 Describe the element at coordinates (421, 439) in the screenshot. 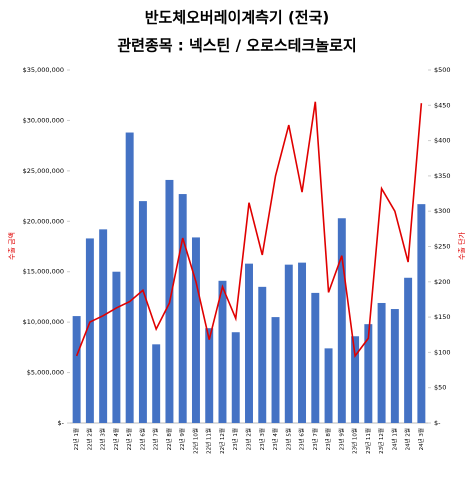

I see `x-tick-label: 24년 3월` at that location.